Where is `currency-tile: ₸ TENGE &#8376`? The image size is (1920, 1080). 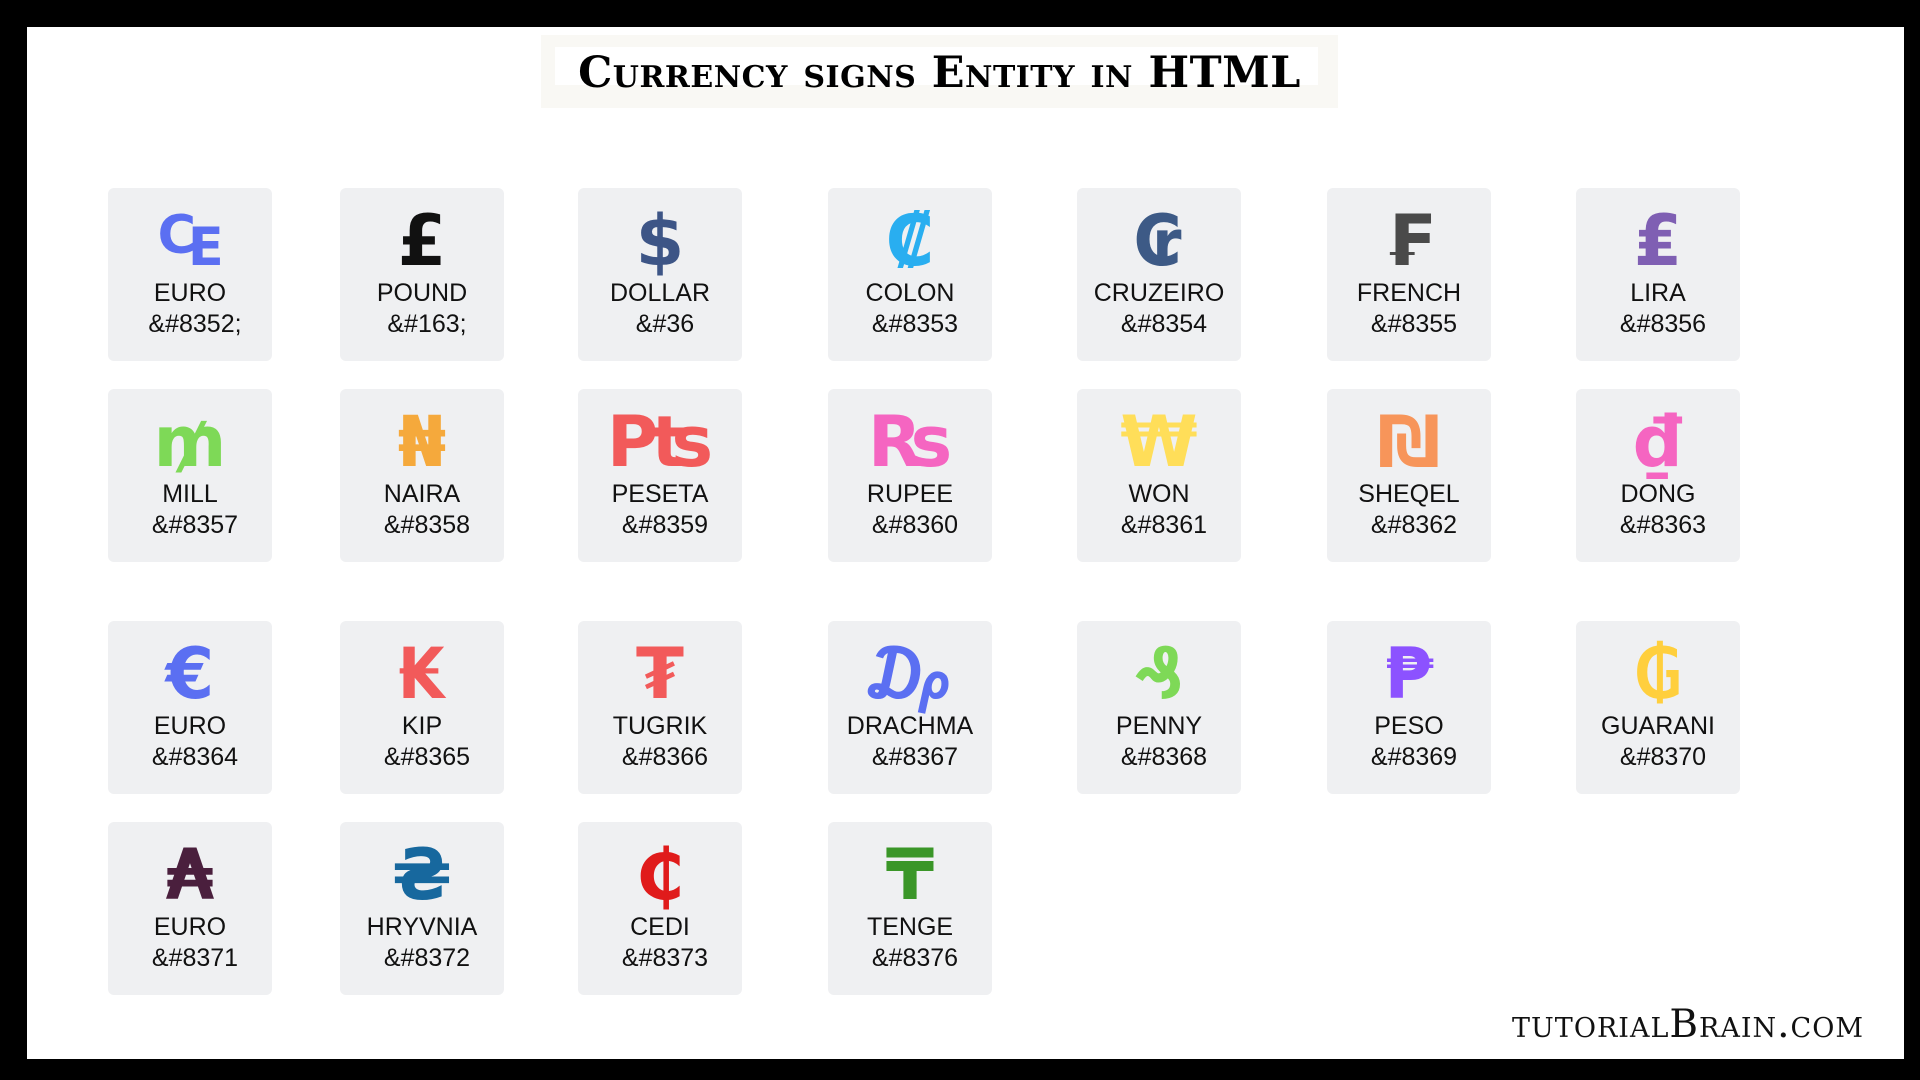
currency-tile: ₸ TENGE &#8376 is located at coordinates (910, 908).